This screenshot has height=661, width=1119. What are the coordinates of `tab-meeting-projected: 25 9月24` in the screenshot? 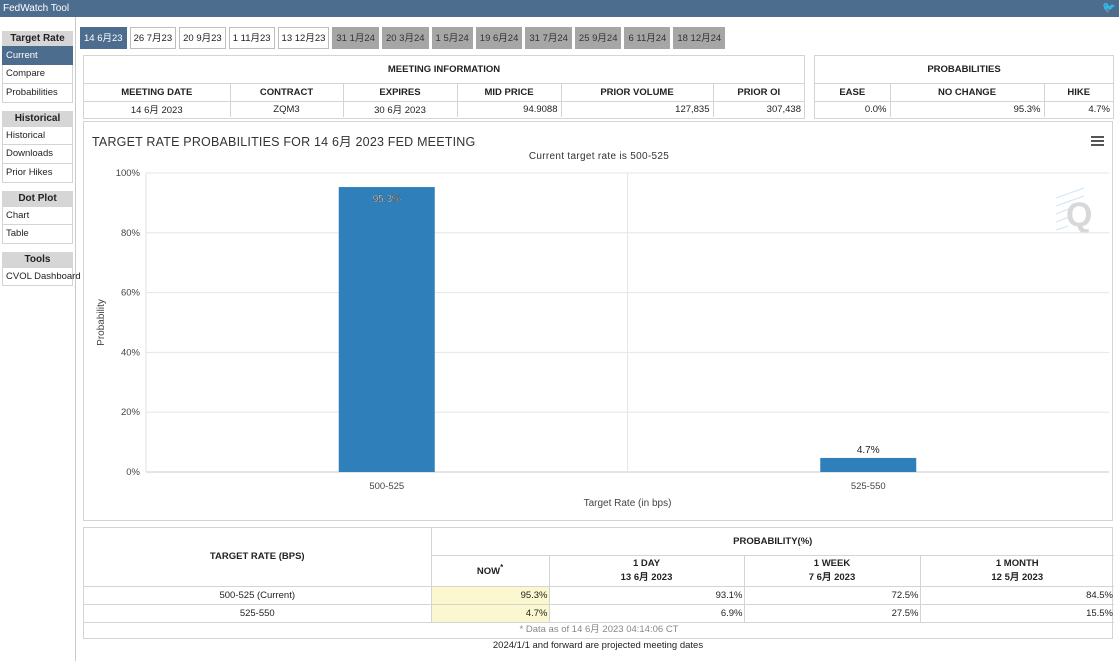 It's located at (598, 38).